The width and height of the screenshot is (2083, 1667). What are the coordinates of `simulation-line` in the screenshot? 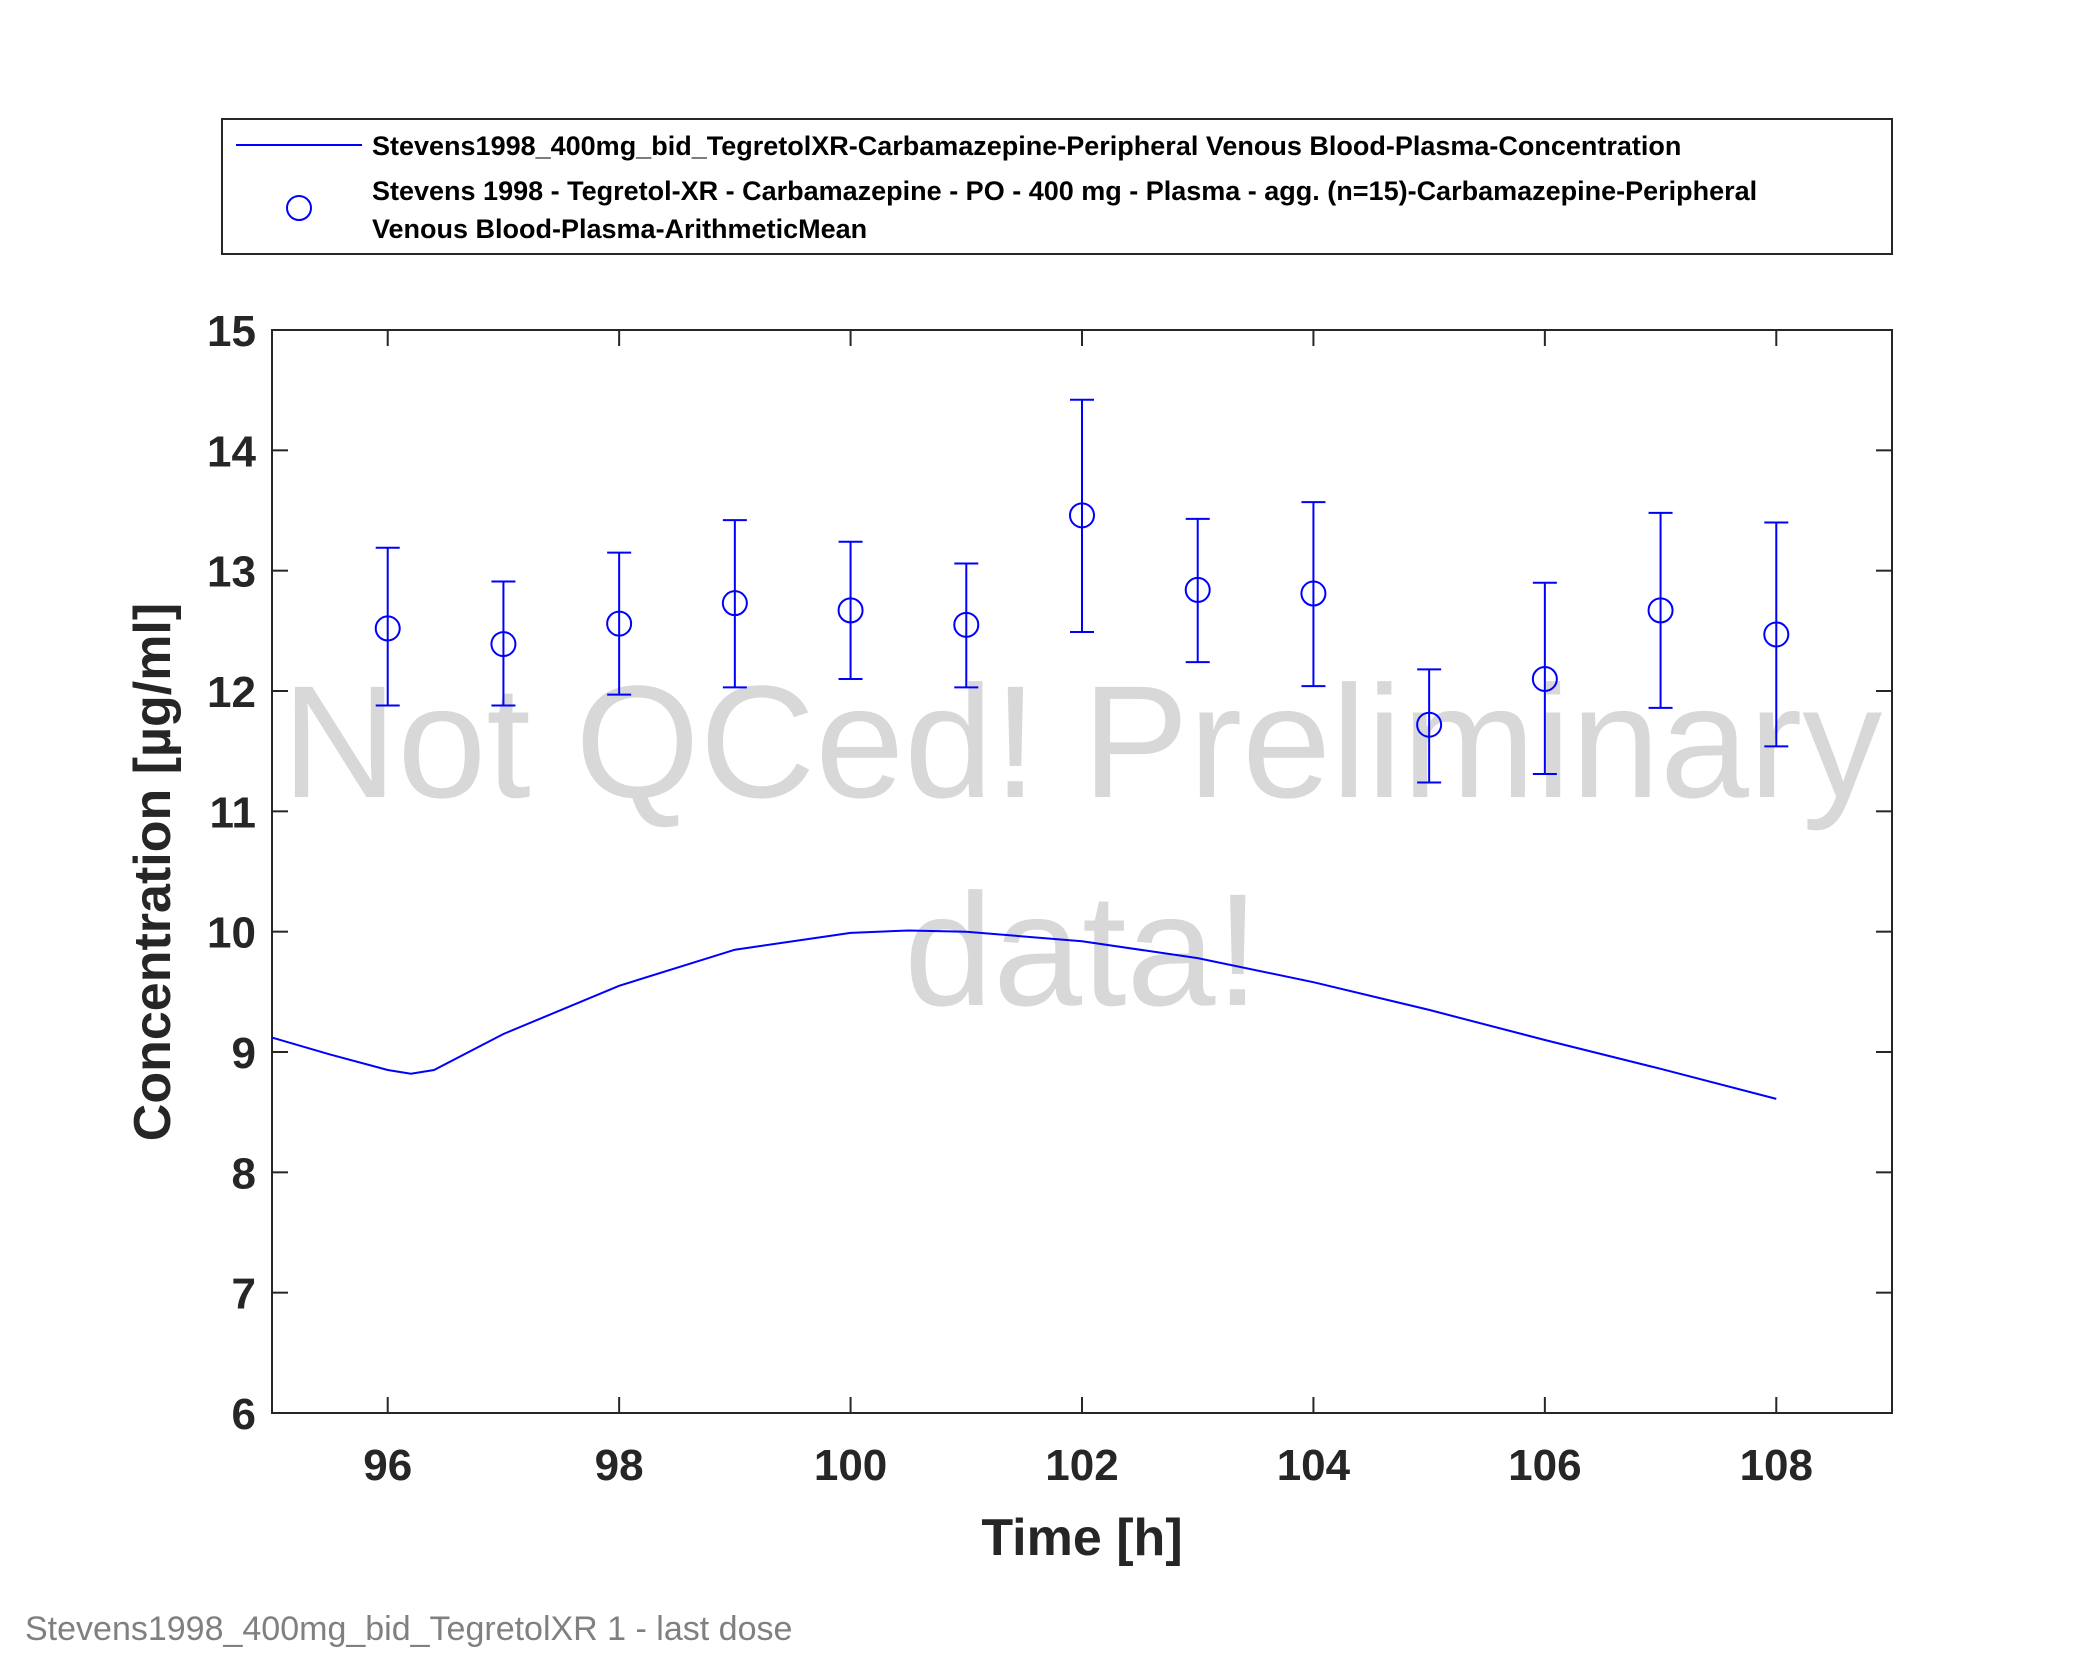 It's located at (1024, 1014).